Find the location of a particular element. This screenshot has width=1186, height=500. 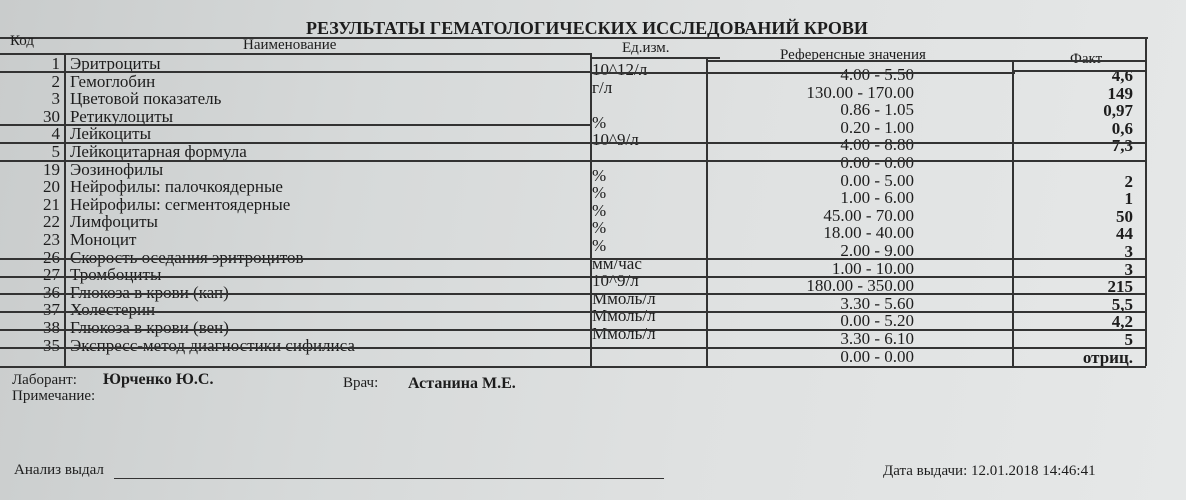

row-ref: 1.00 - 6.00 is located at coordinates (877, 198).